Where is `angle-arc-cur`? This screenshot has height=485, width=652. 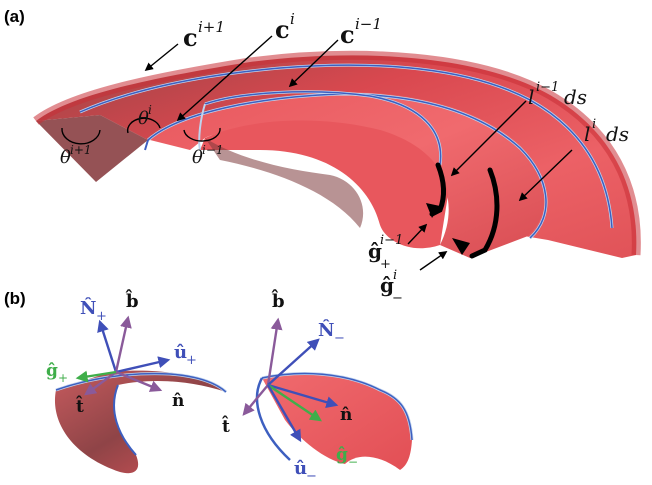
angle-arc-cur is located at coordinates (143, 125).